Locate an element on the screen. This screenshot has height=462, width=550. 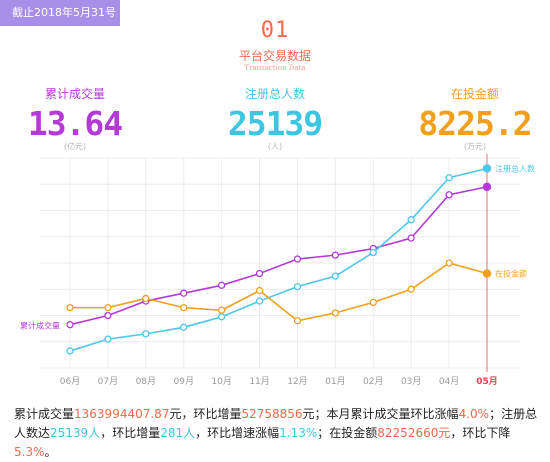
summary-value: 52758856 is located at coordinates (272, 414).